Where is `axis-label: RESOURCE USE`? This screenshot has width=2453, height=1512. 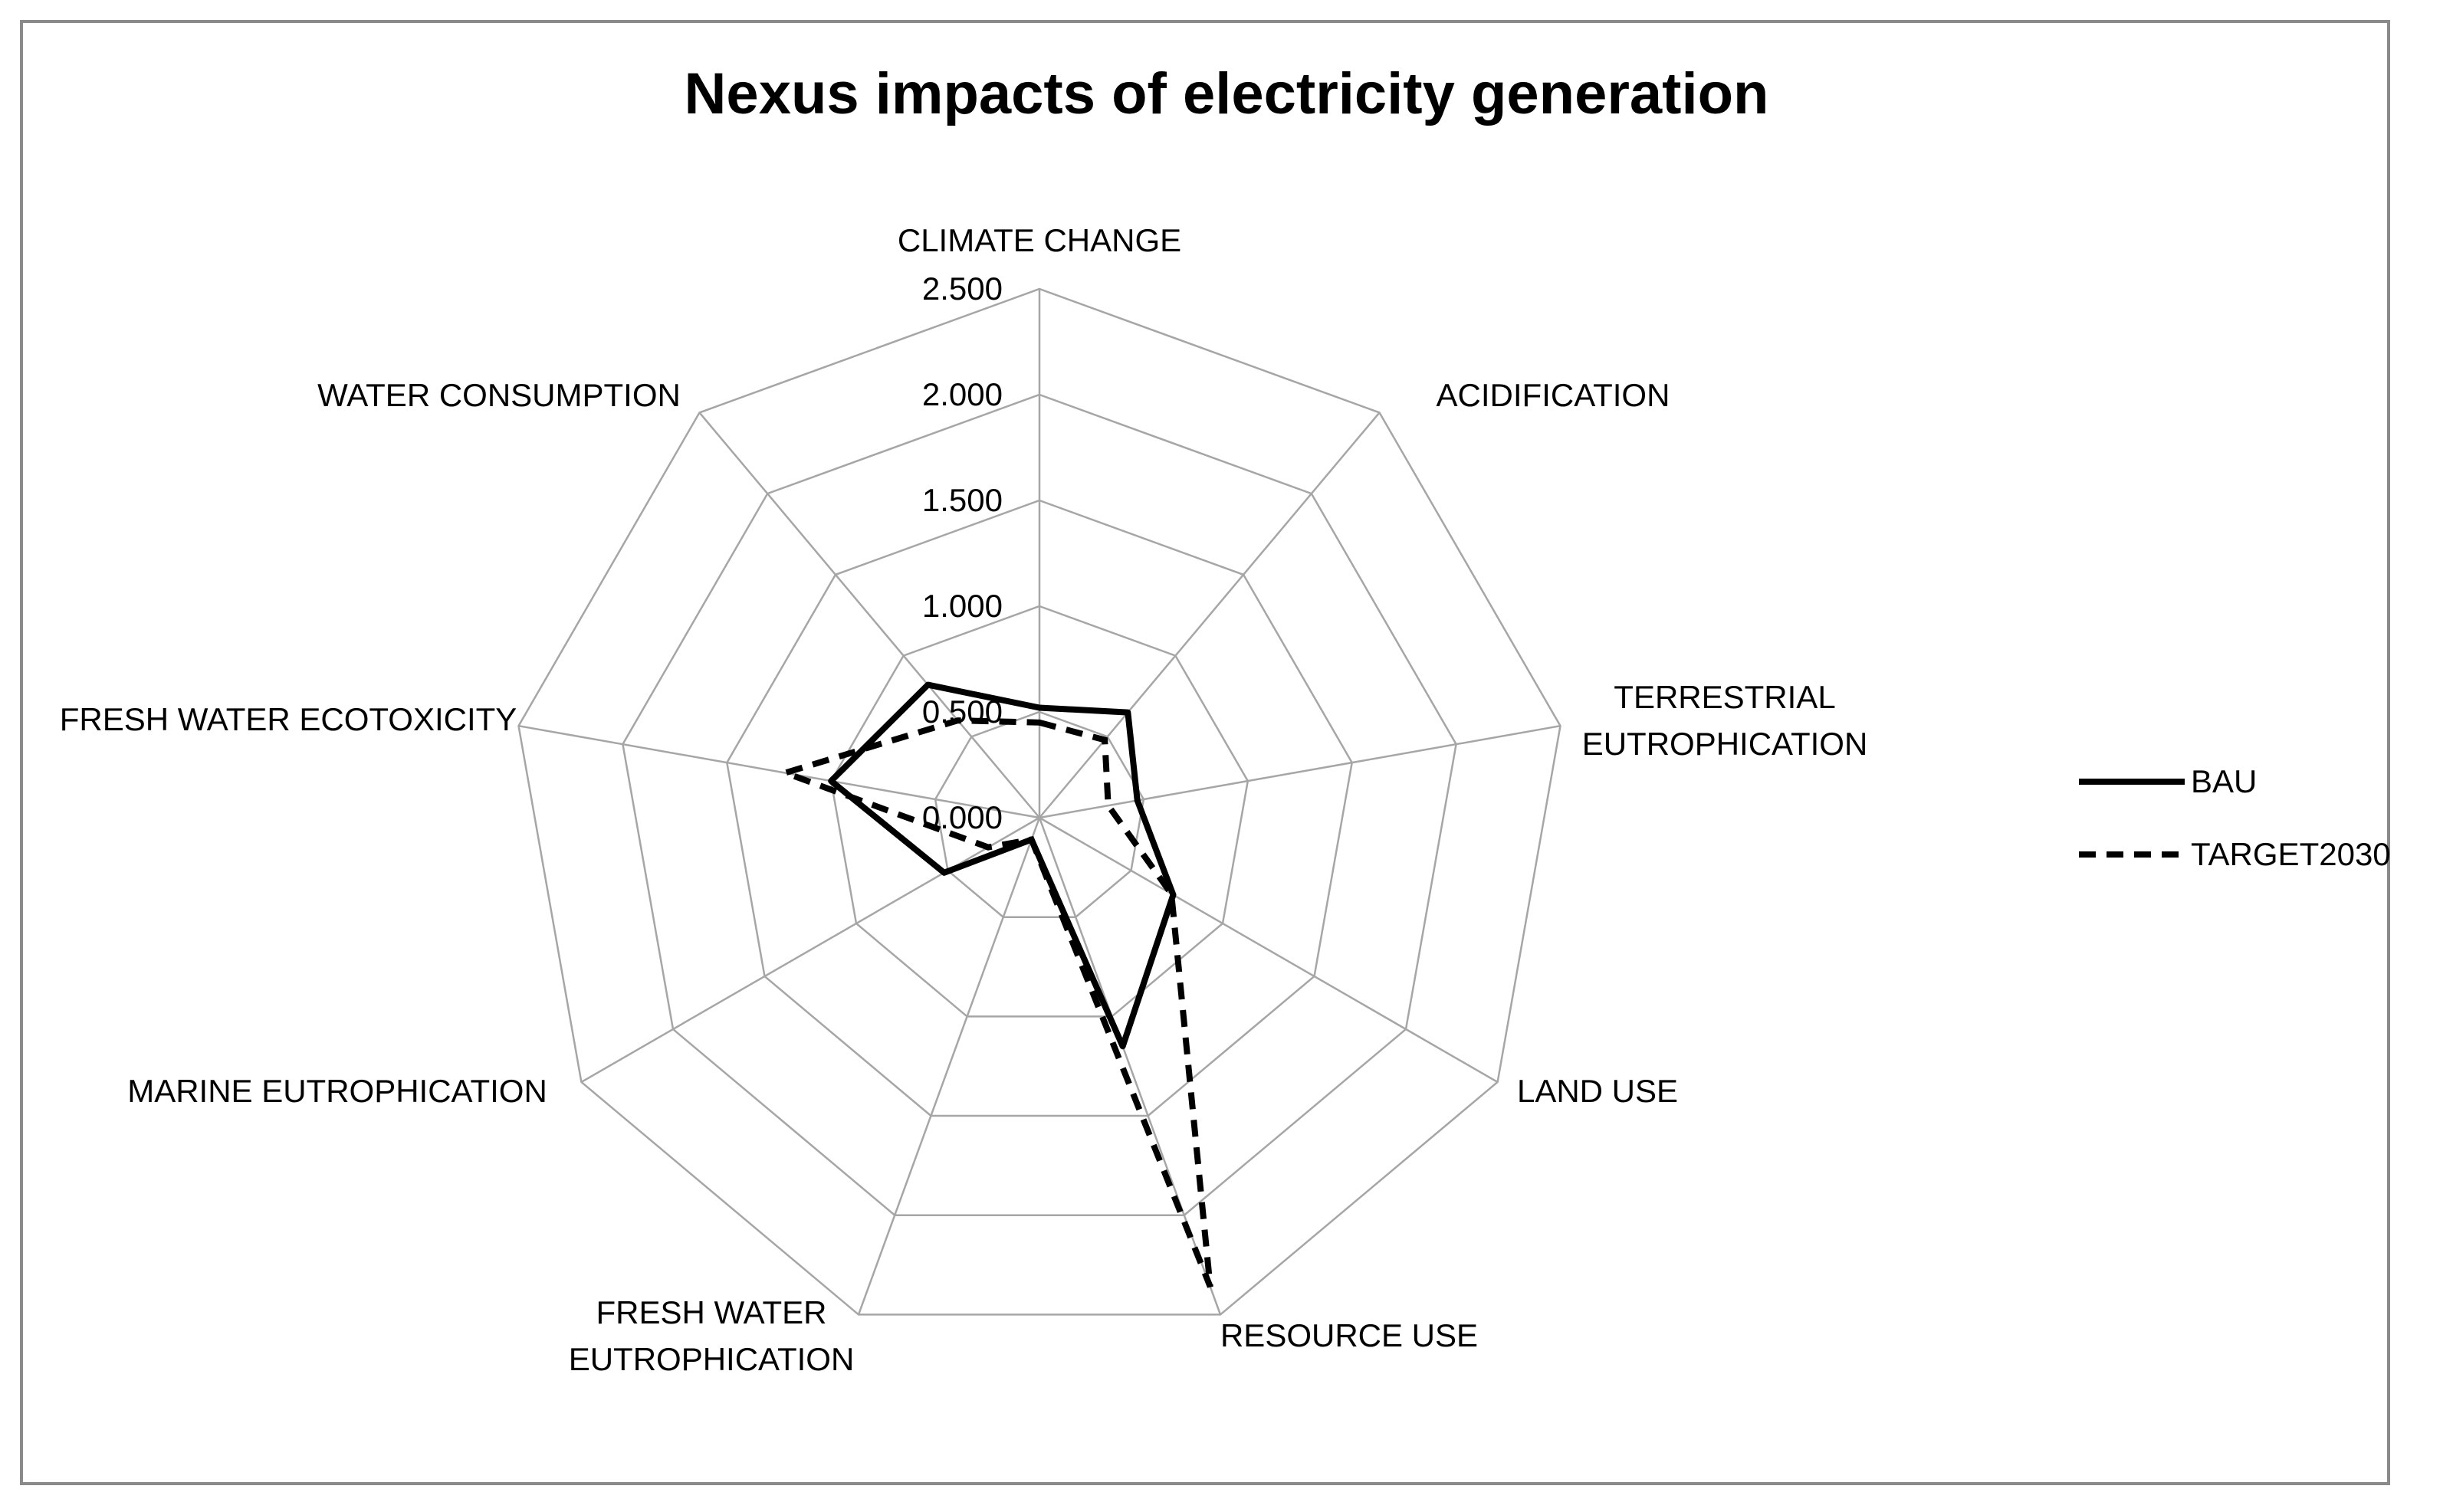 axis-label: RESOURCE USE is located at coordinates (1349, 1335).